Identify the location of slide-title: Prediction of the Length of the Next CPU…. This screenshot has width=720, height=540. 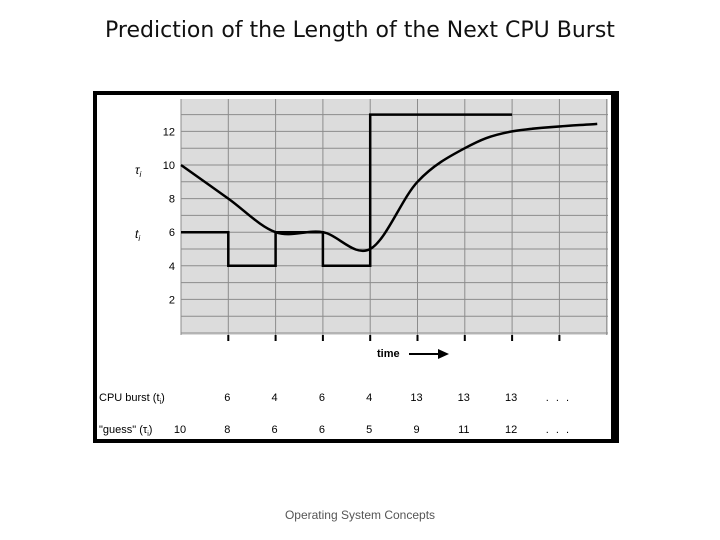
(360, 30).